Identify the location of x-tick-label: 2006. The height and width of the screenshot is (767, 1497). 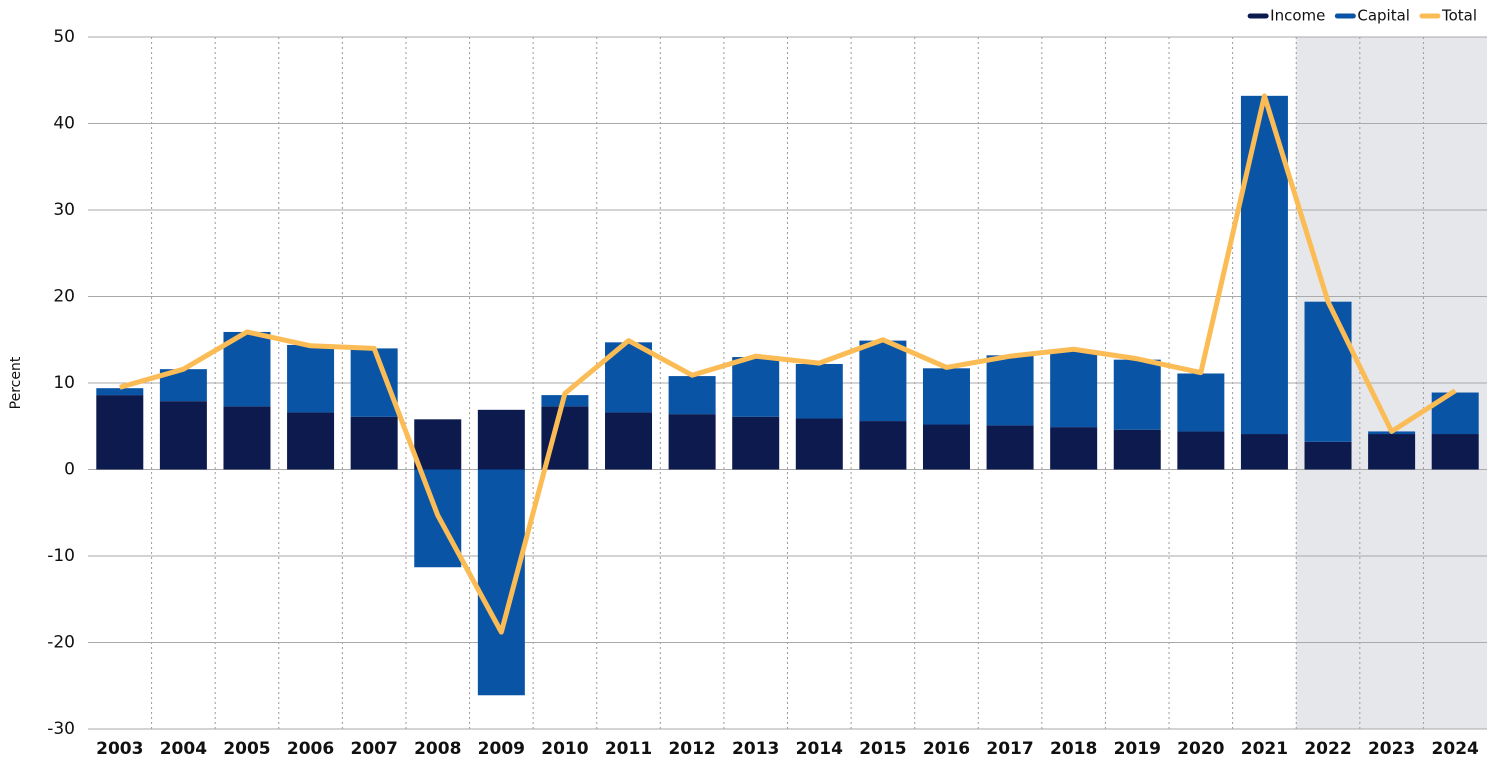
(310, 749).